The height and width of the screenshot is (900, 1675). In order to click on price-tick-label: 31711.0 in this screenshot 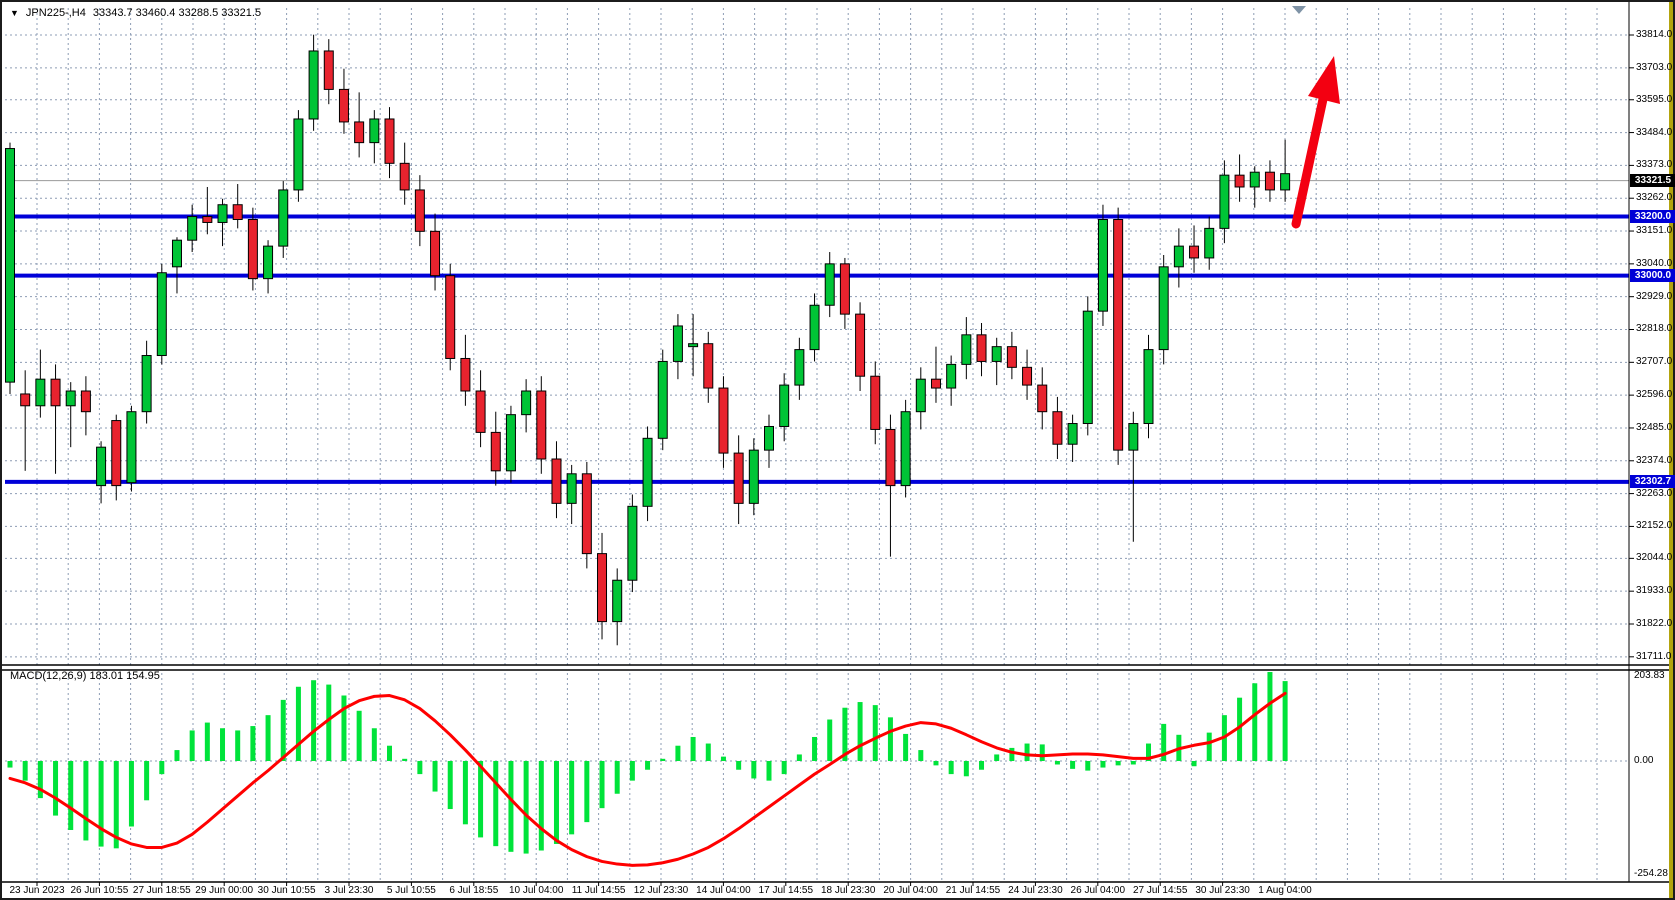, I will do `click(1654, 656)`.